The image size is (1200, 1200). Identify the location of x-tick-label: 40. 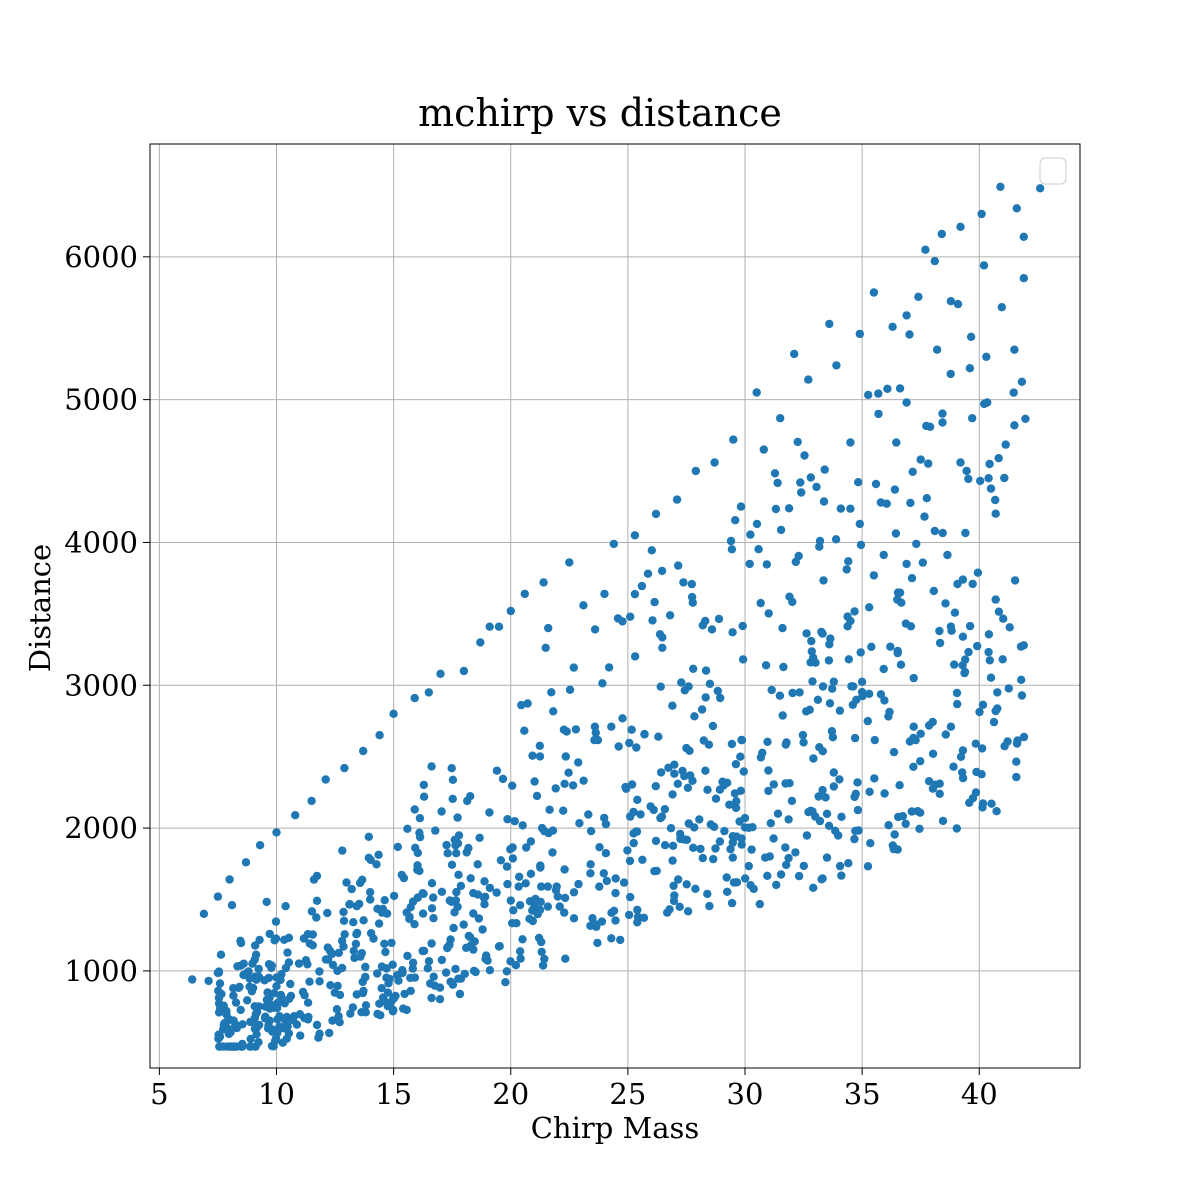
(979, 1094).